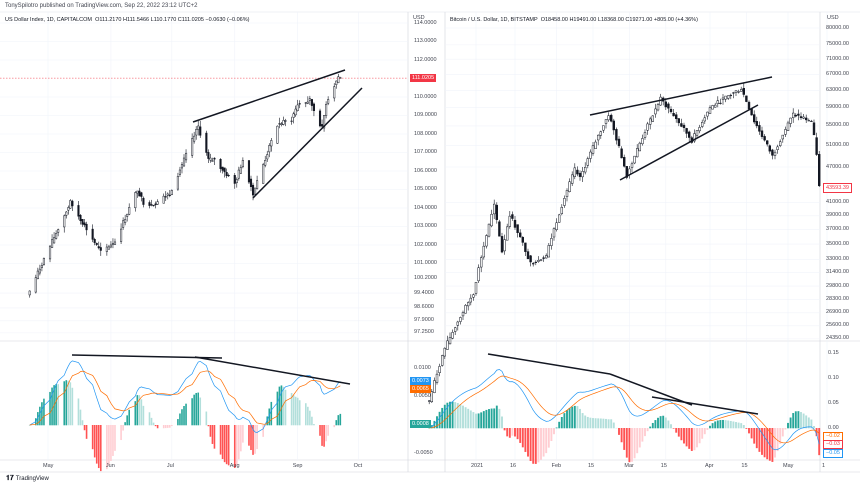 This screenshot has height=489, width=860. I want to click on btc-macd-y-tick: 0.05, so click(833, 402).